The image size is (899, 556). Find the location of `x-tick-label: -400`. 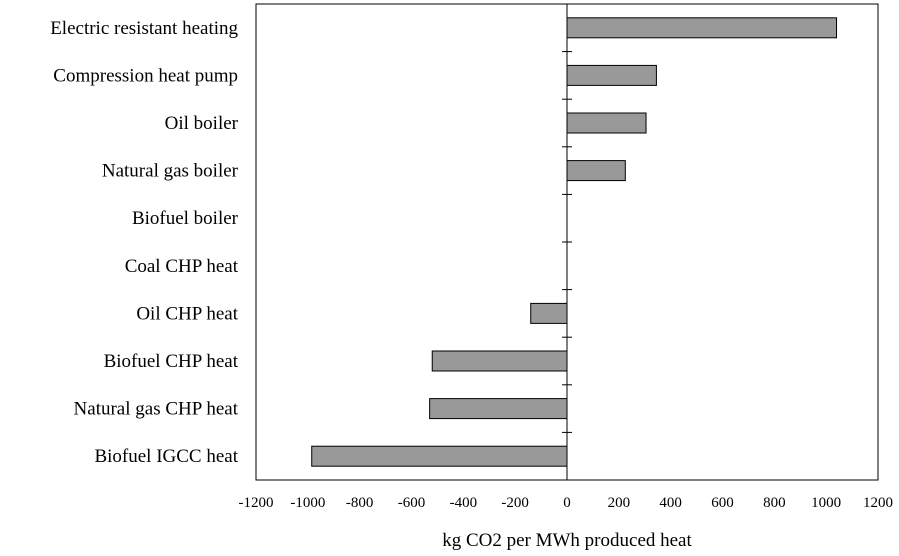

x-tick-label: -400 is located at coordinates (464, 503).